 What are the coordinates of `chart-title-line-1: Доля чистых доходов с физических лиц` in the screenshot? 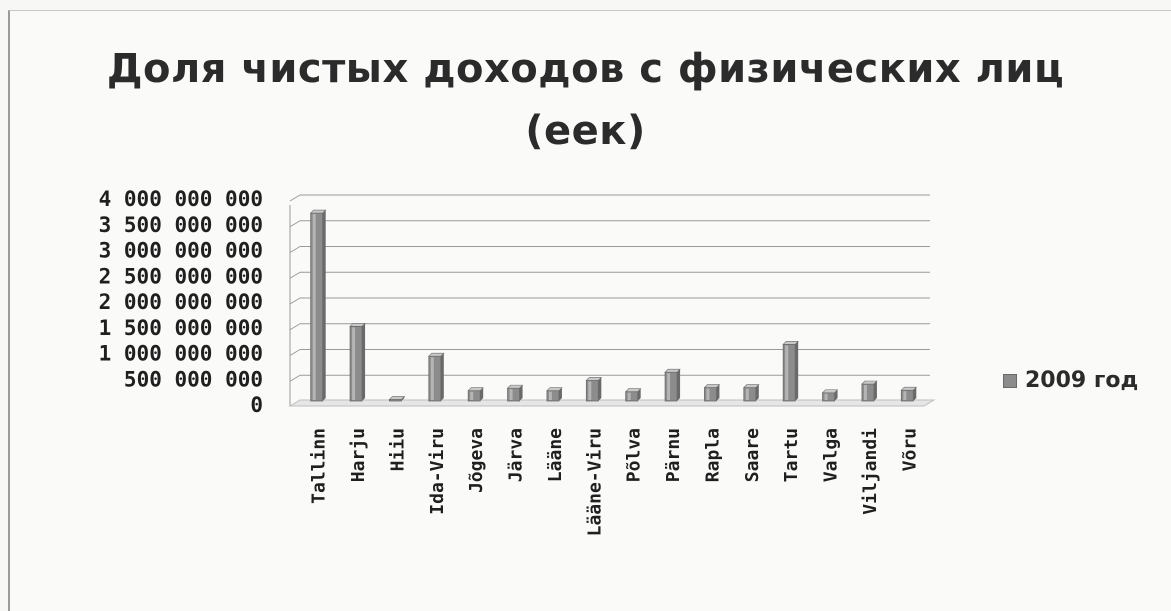 It's located at (585, 69).